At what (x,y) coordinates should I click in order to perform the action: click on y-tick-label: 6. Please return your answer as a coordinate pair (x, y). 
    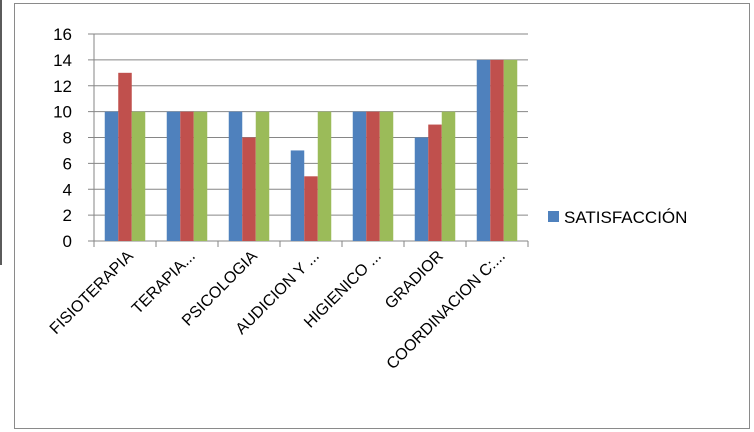
    Looking at the image, I should click on (67, 163).